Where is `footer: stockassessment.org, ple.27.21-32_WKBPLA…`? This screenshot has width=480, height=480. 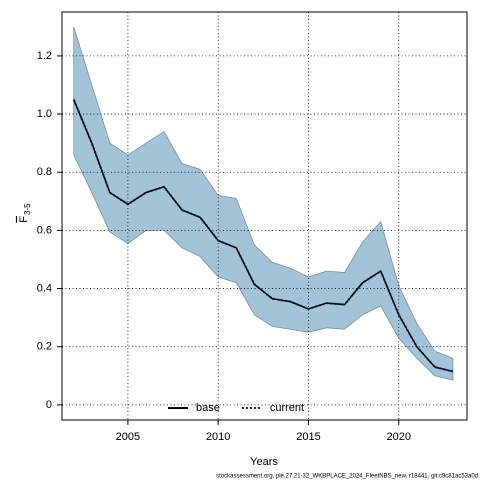 footer: stockassessment.org, ple.27.21-32_WKBPLA… is located at coordinates (347, 477).